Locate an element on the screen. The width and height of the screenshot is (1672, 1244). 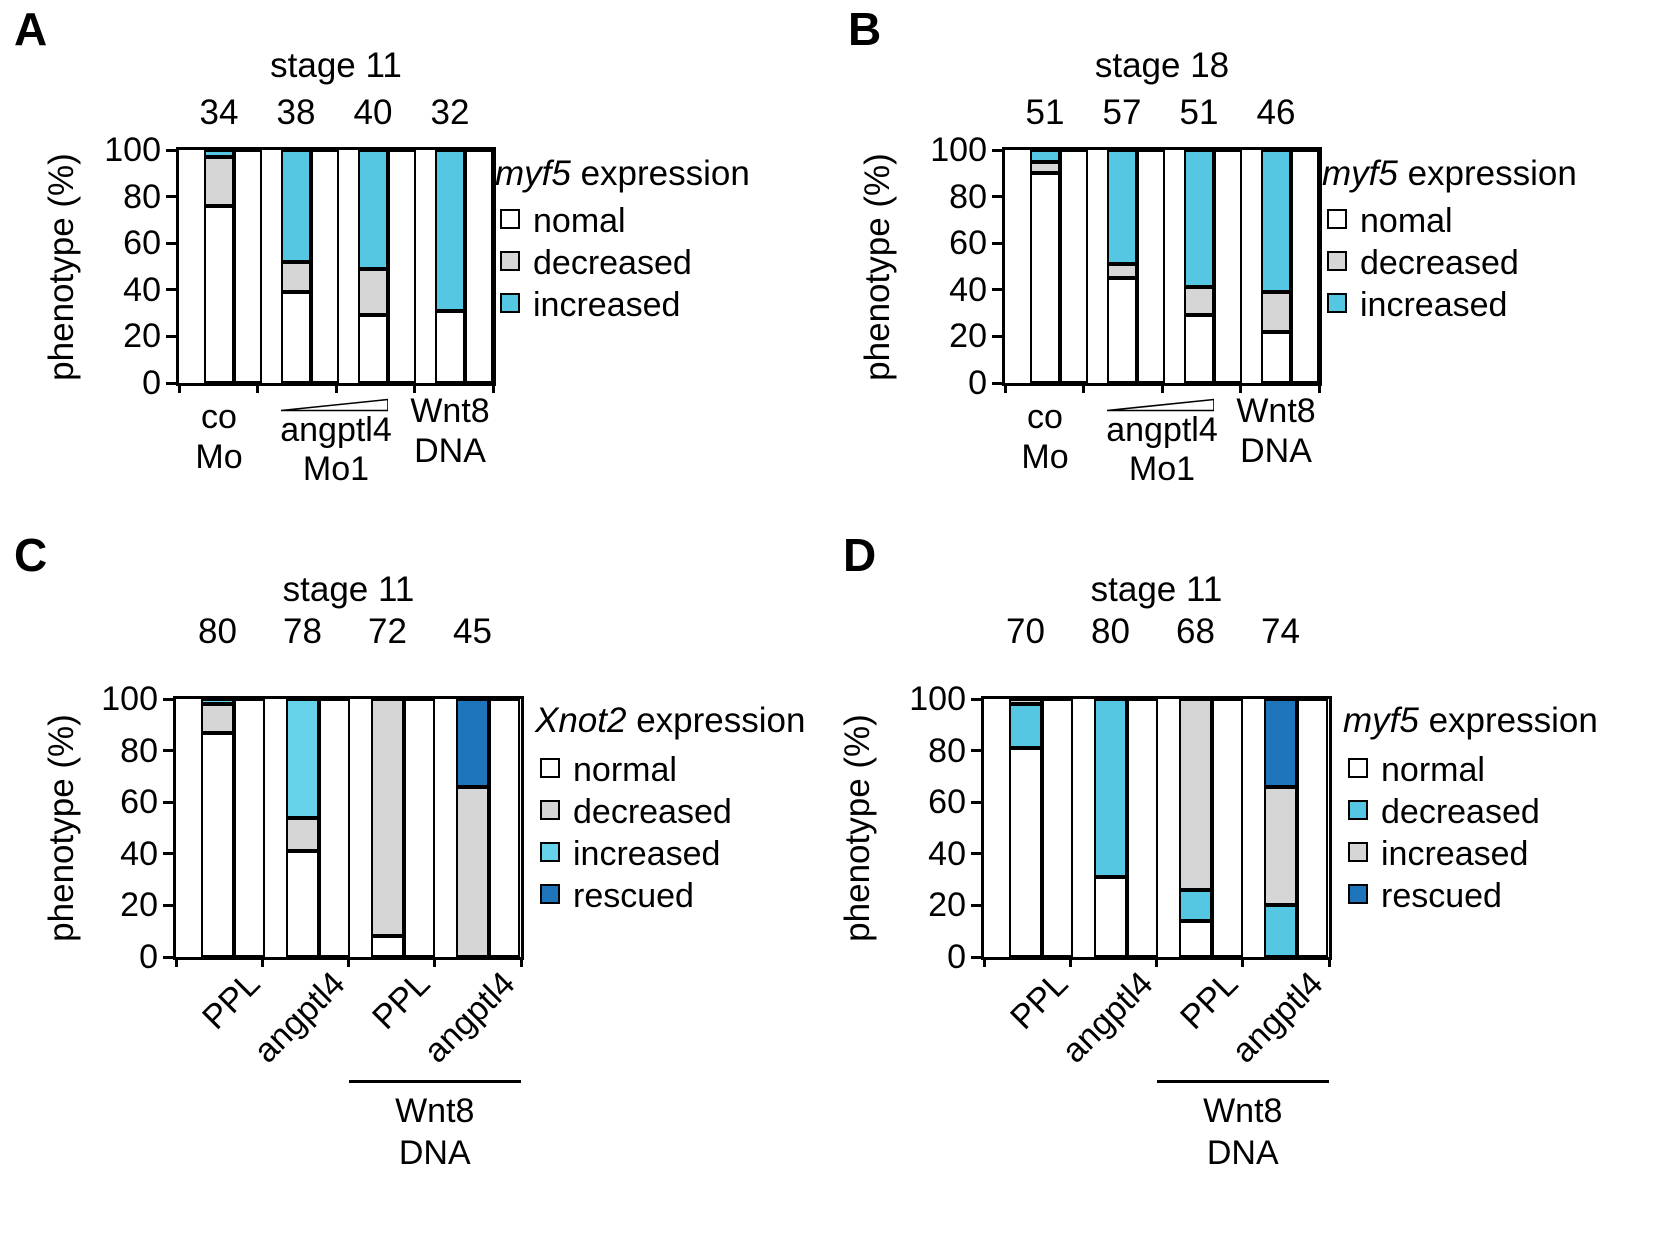
legend-title-gene: myf5 is located at coordinates (1360, 173).